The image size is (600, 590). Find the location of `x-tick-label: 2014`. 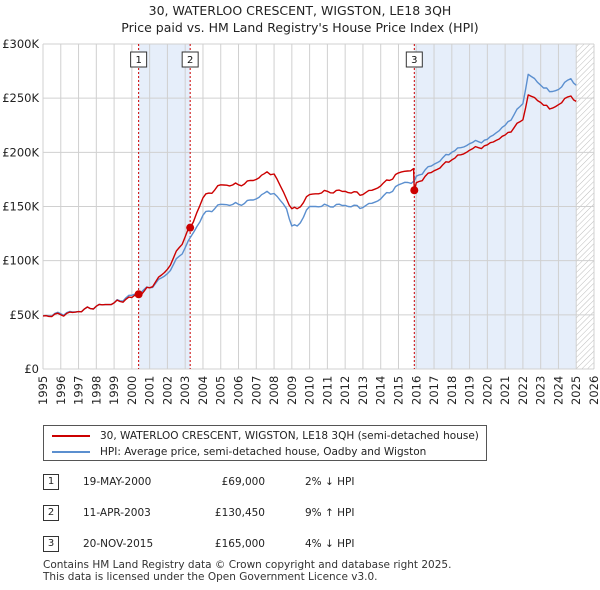

x-tick-label: 2014 is located at coordinates (381, 390).